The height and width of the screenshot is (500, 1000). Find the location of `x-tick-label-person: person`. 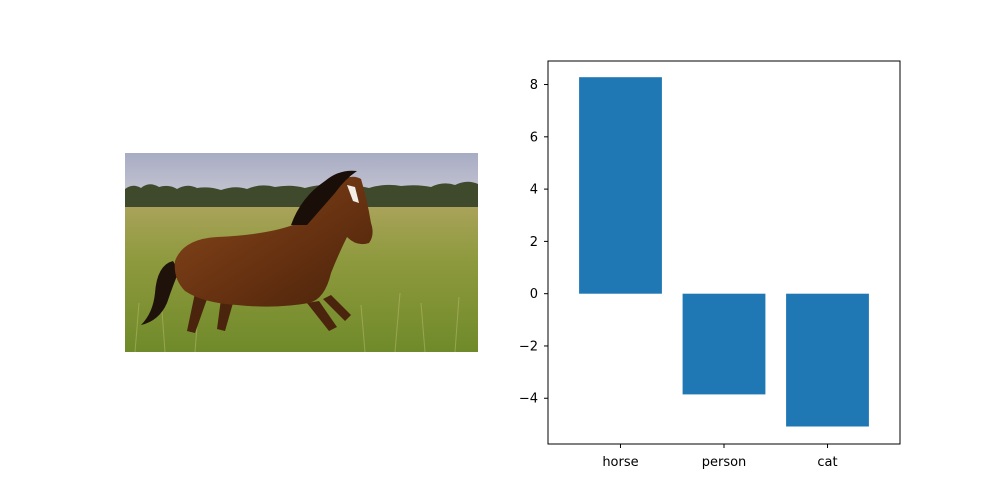

x-tick-label-person: person is located at coordinates (724, 462).